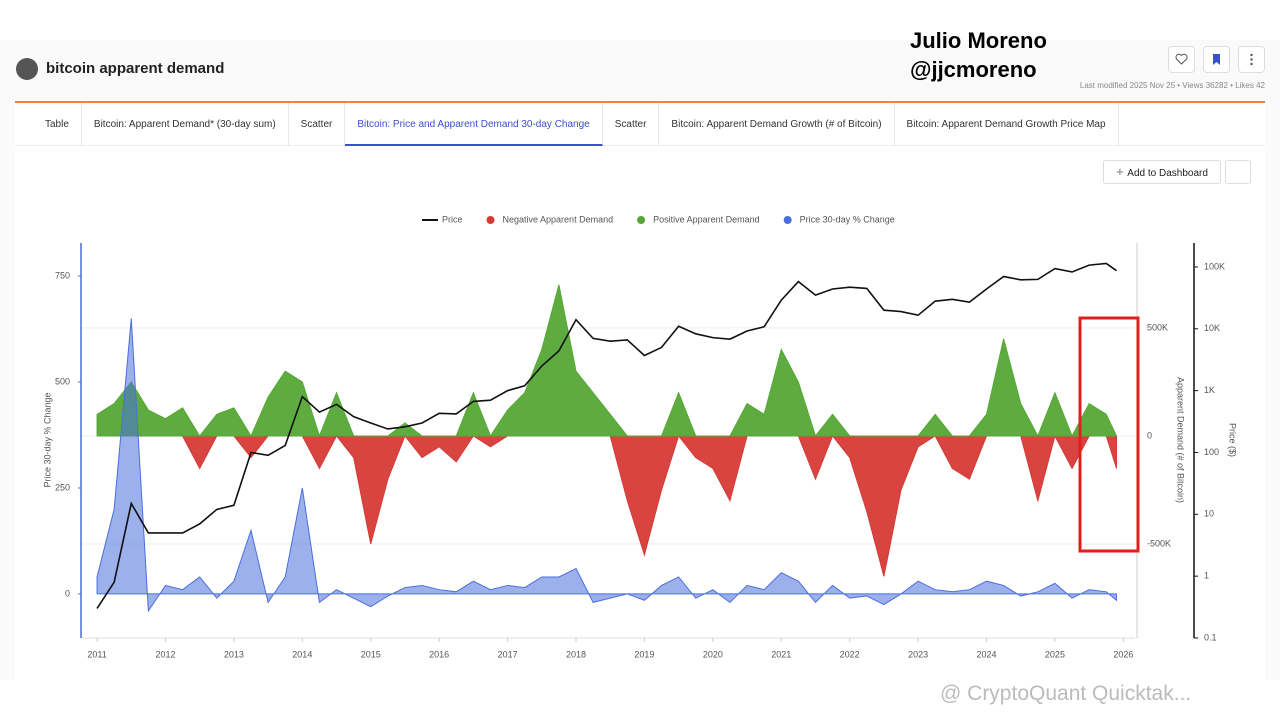 This screenshot has height=720, width=1280. What do you see at coordinates (1159, 543) in the screenshot?
I see `y2-tick-label: -500K` at bounding box center [1159, 543].